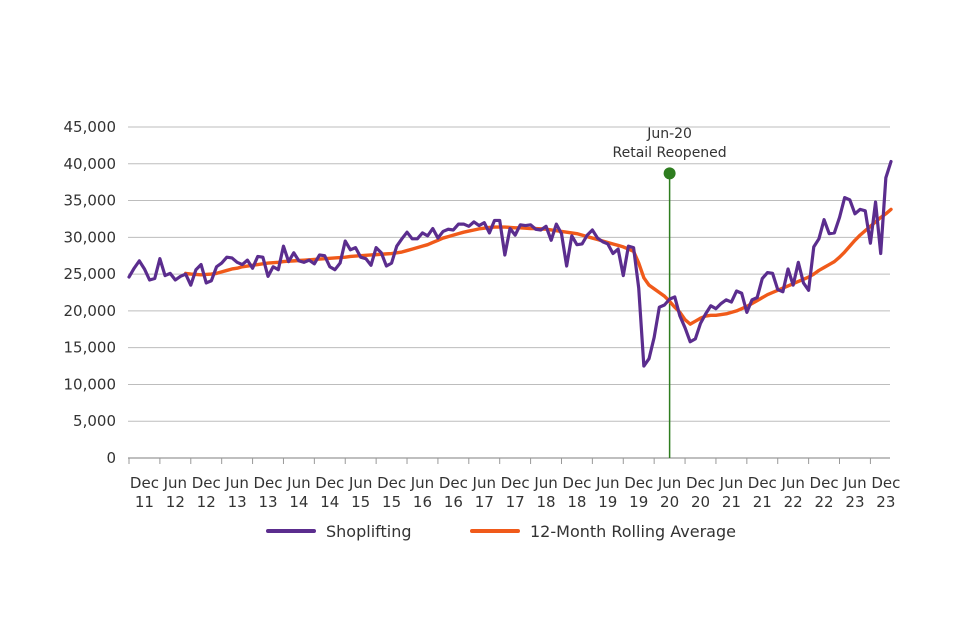  What do you see at coordinates (538, 266) in the screenshot?
I see `series-line-rolling-average` at bounding box center [538, 266].